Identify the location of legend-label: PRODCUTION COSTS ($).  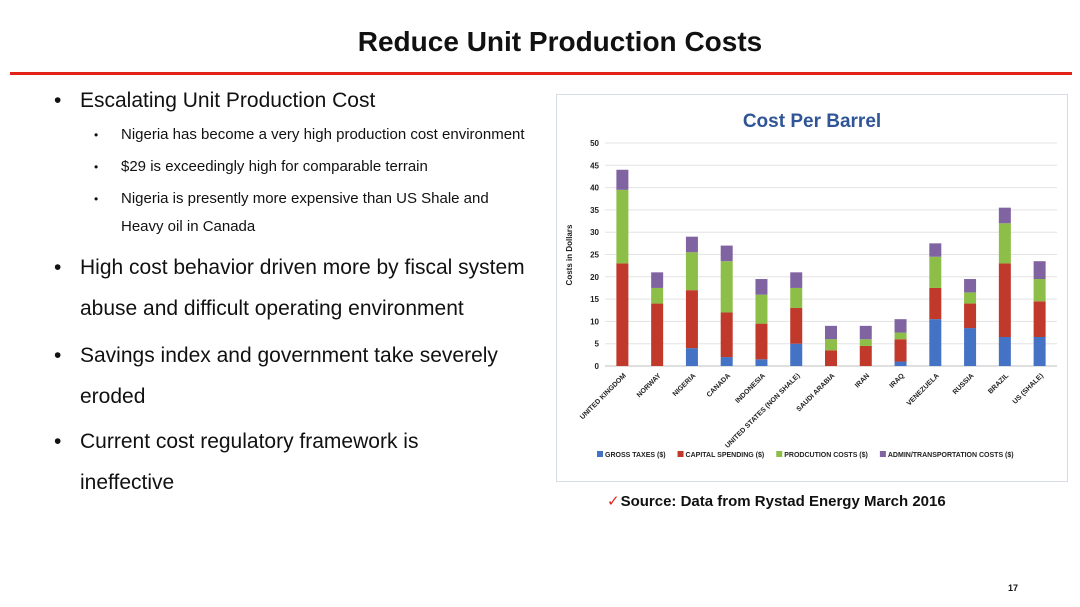
(826, 455).